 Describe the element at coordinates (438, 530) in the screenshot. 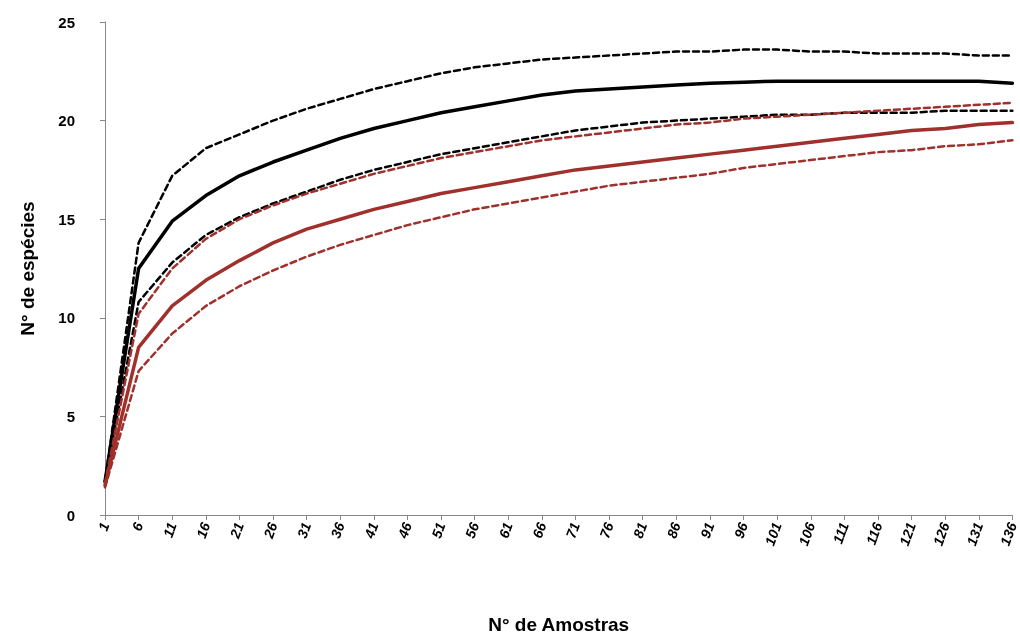

I see `x-tick-label: 51` at that location.